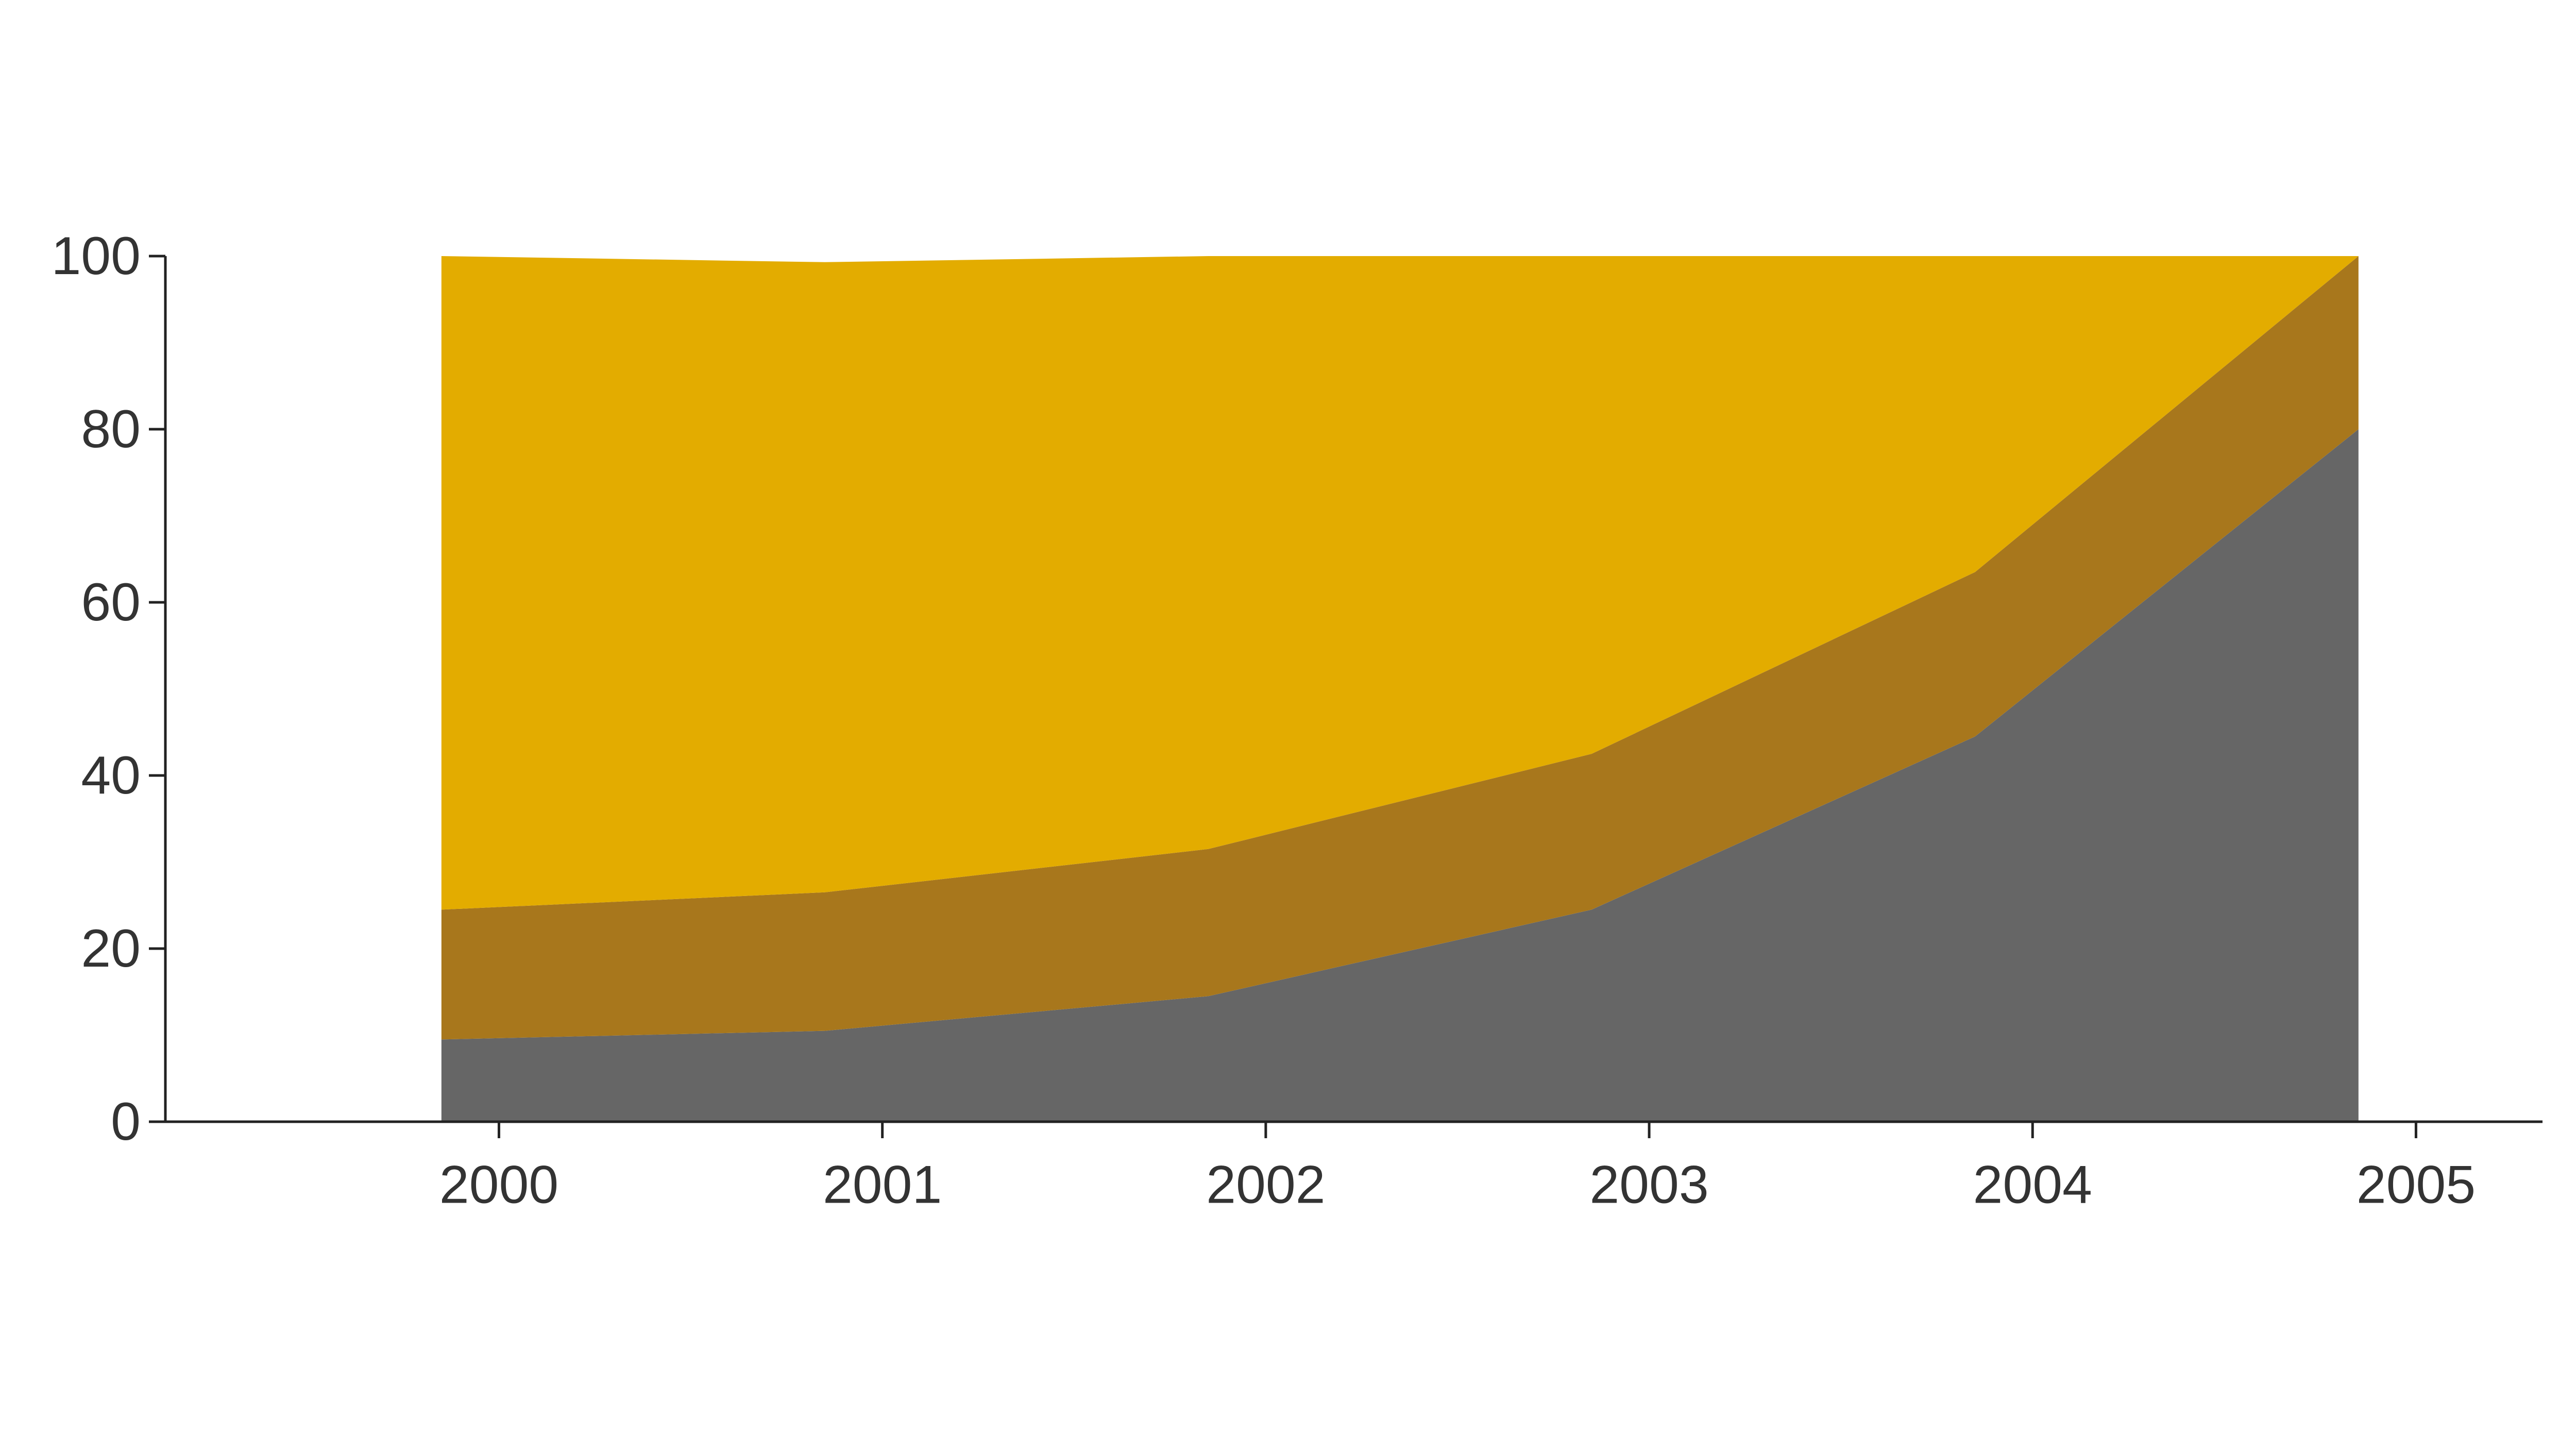  I want to click on y-tick-label-40: 40, so click(111, 775).